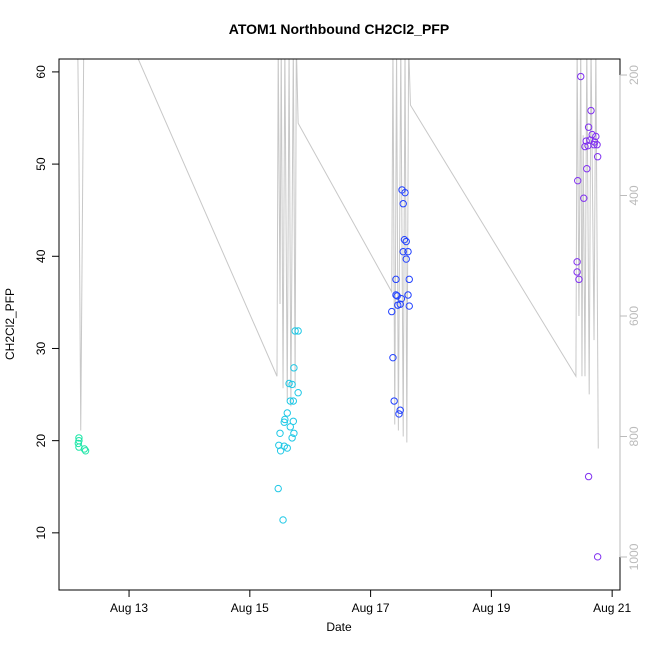  What do you see at coordinates (250, 608) in the screenshot?
I see `x-tick-label: Aug 15` at bounding box center [250, 608].